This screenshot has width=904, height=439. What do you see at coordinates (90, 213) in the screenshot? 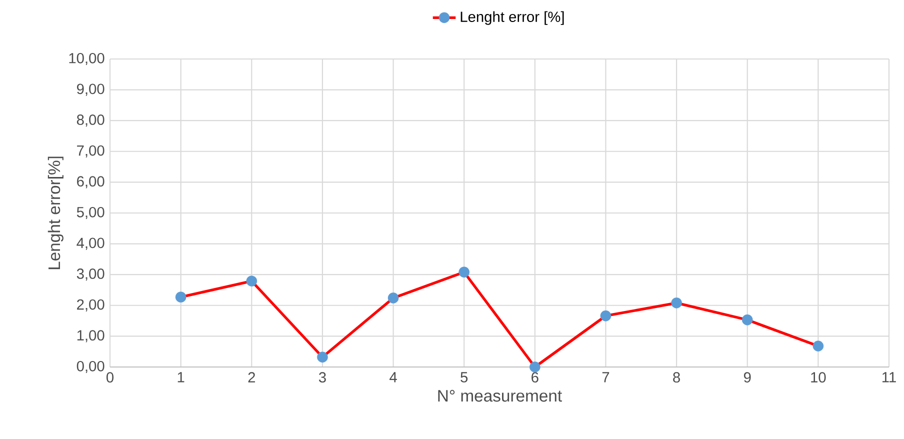
I see `y-tick-label: 5,00` at bounding box center [90, 213].